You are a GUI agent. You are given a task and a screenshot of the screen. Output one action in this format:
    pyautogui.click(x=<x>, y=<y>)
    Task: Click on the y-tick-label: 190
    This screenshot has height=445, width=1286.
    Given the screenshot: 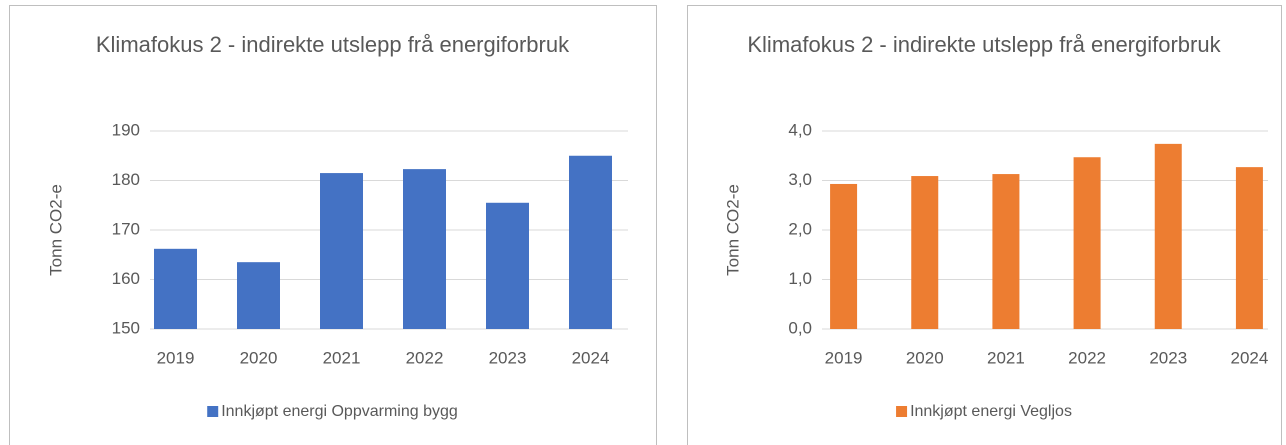 What is the action you would take?
    pyautogui.click(x=126, y=129)
    